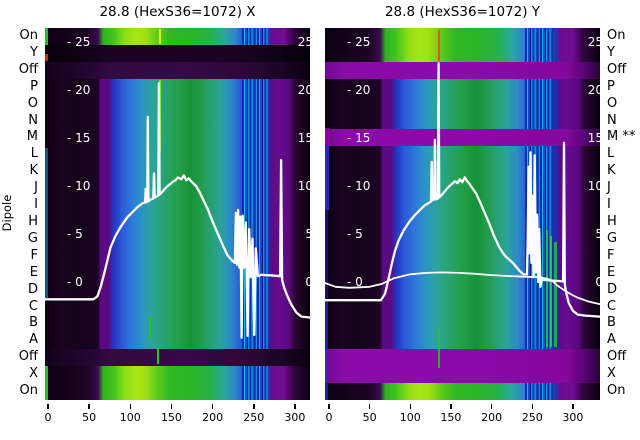  Describe the element at coordinates (28, 69) in the screenshot. I see `row-label-left-Off-2: Off` at that location.